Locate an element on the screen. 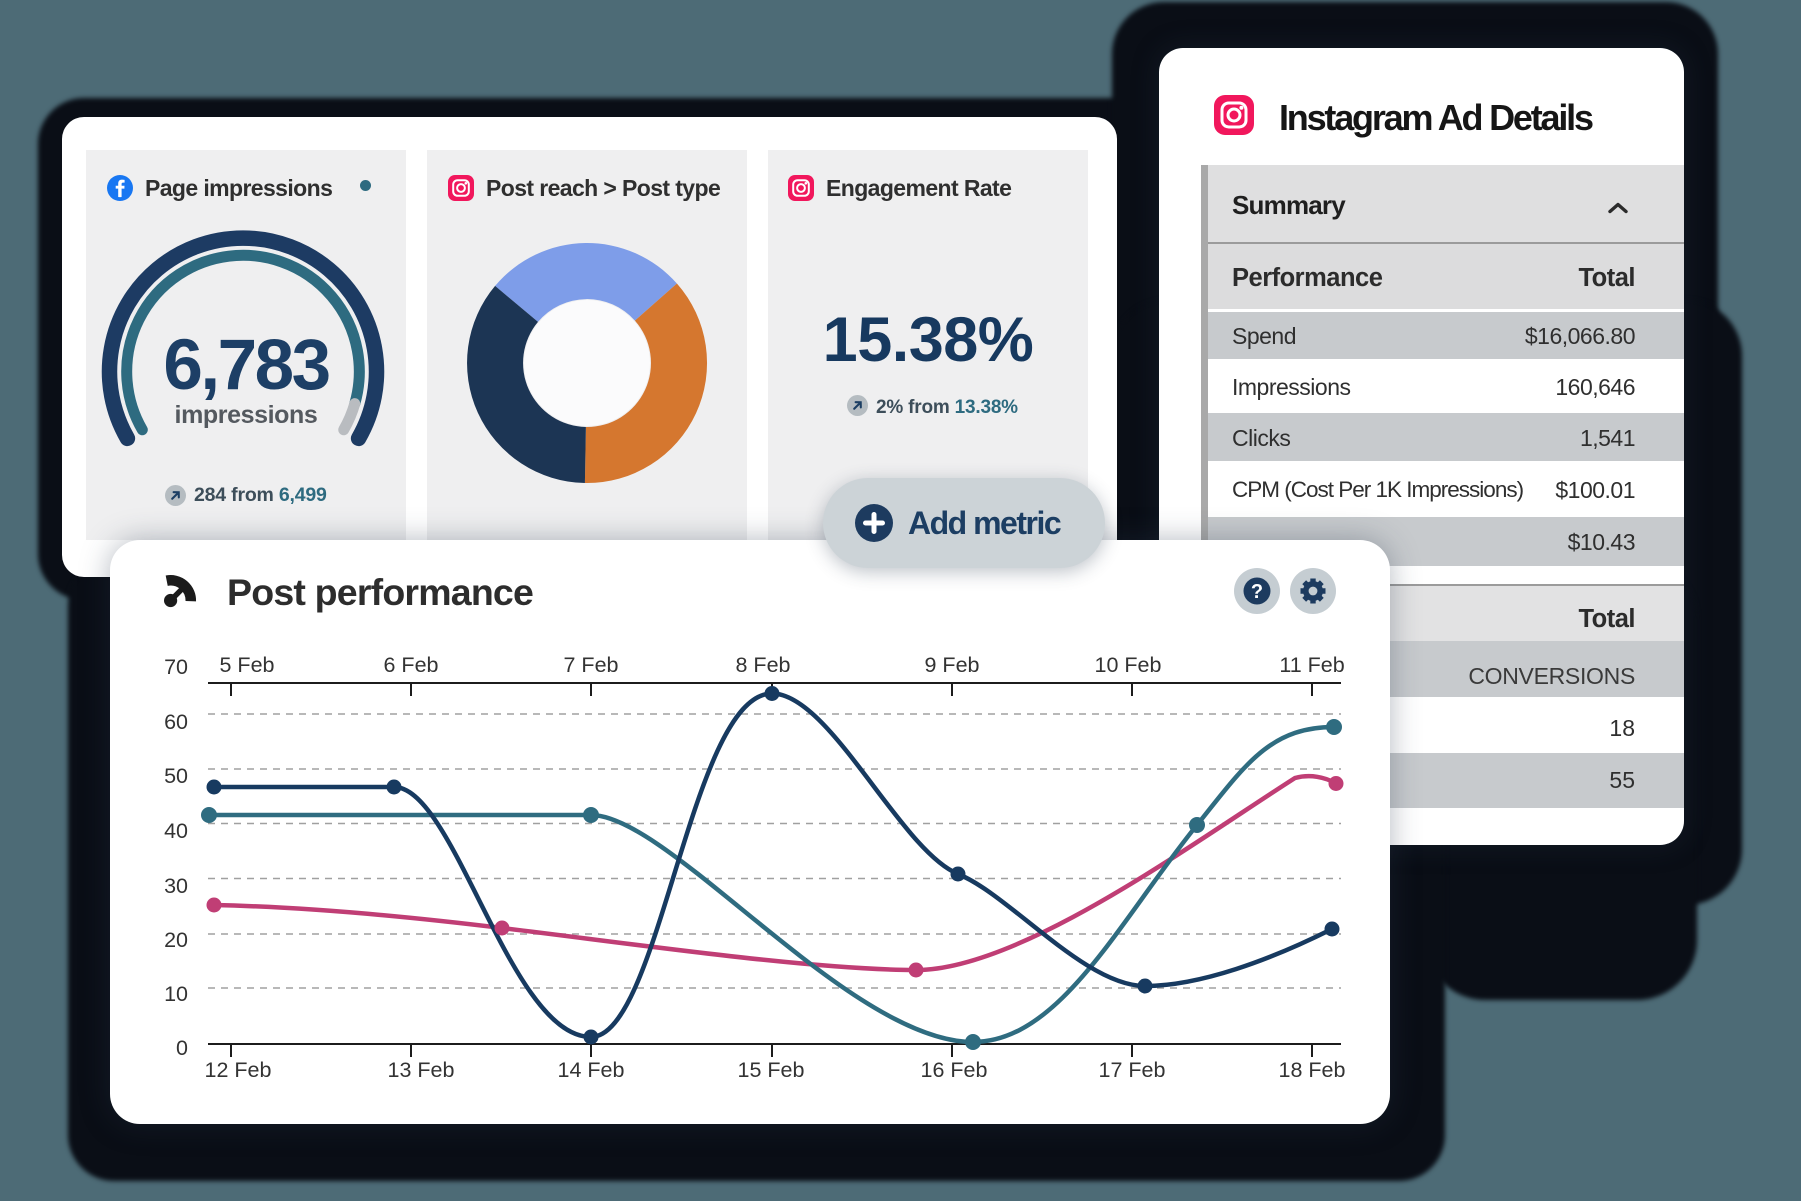 This screenshot has height=1201, width=1801. svg-text: 9 Feb is located at coordinates (952, 665).